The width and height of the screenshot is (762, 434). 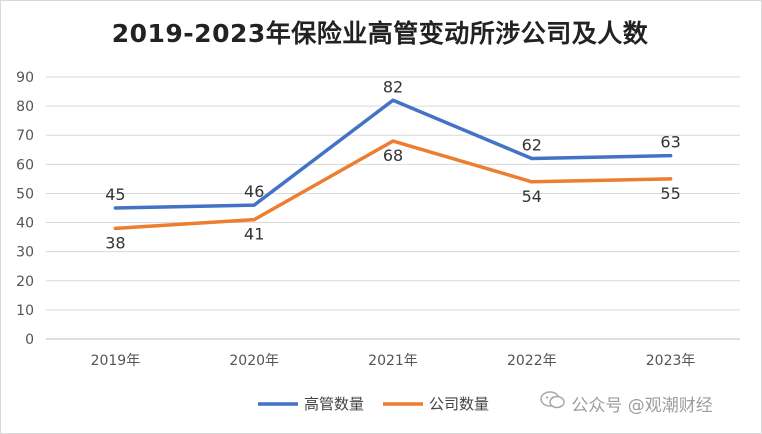 What do you see at coordinates (25, 311) in the screenshot?
I see `y-tick-label: 10` at bounding box center [25, 311].